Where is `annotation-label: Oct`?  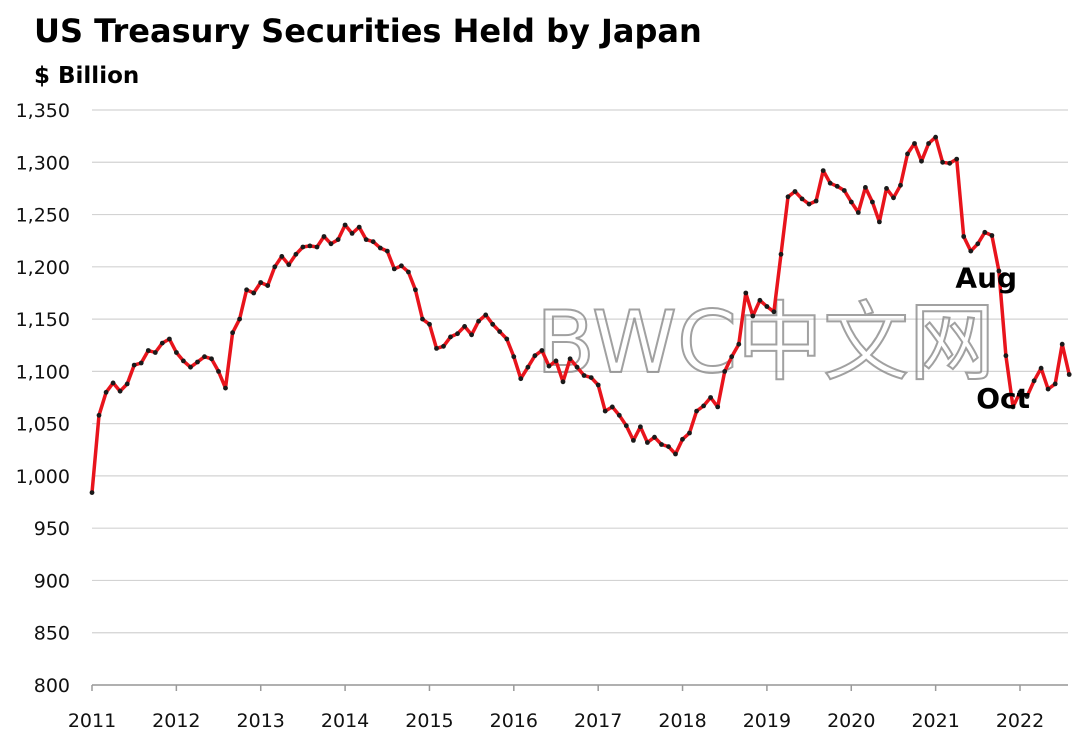
annotation-label: Oct is located at coordinates (1003, 398).